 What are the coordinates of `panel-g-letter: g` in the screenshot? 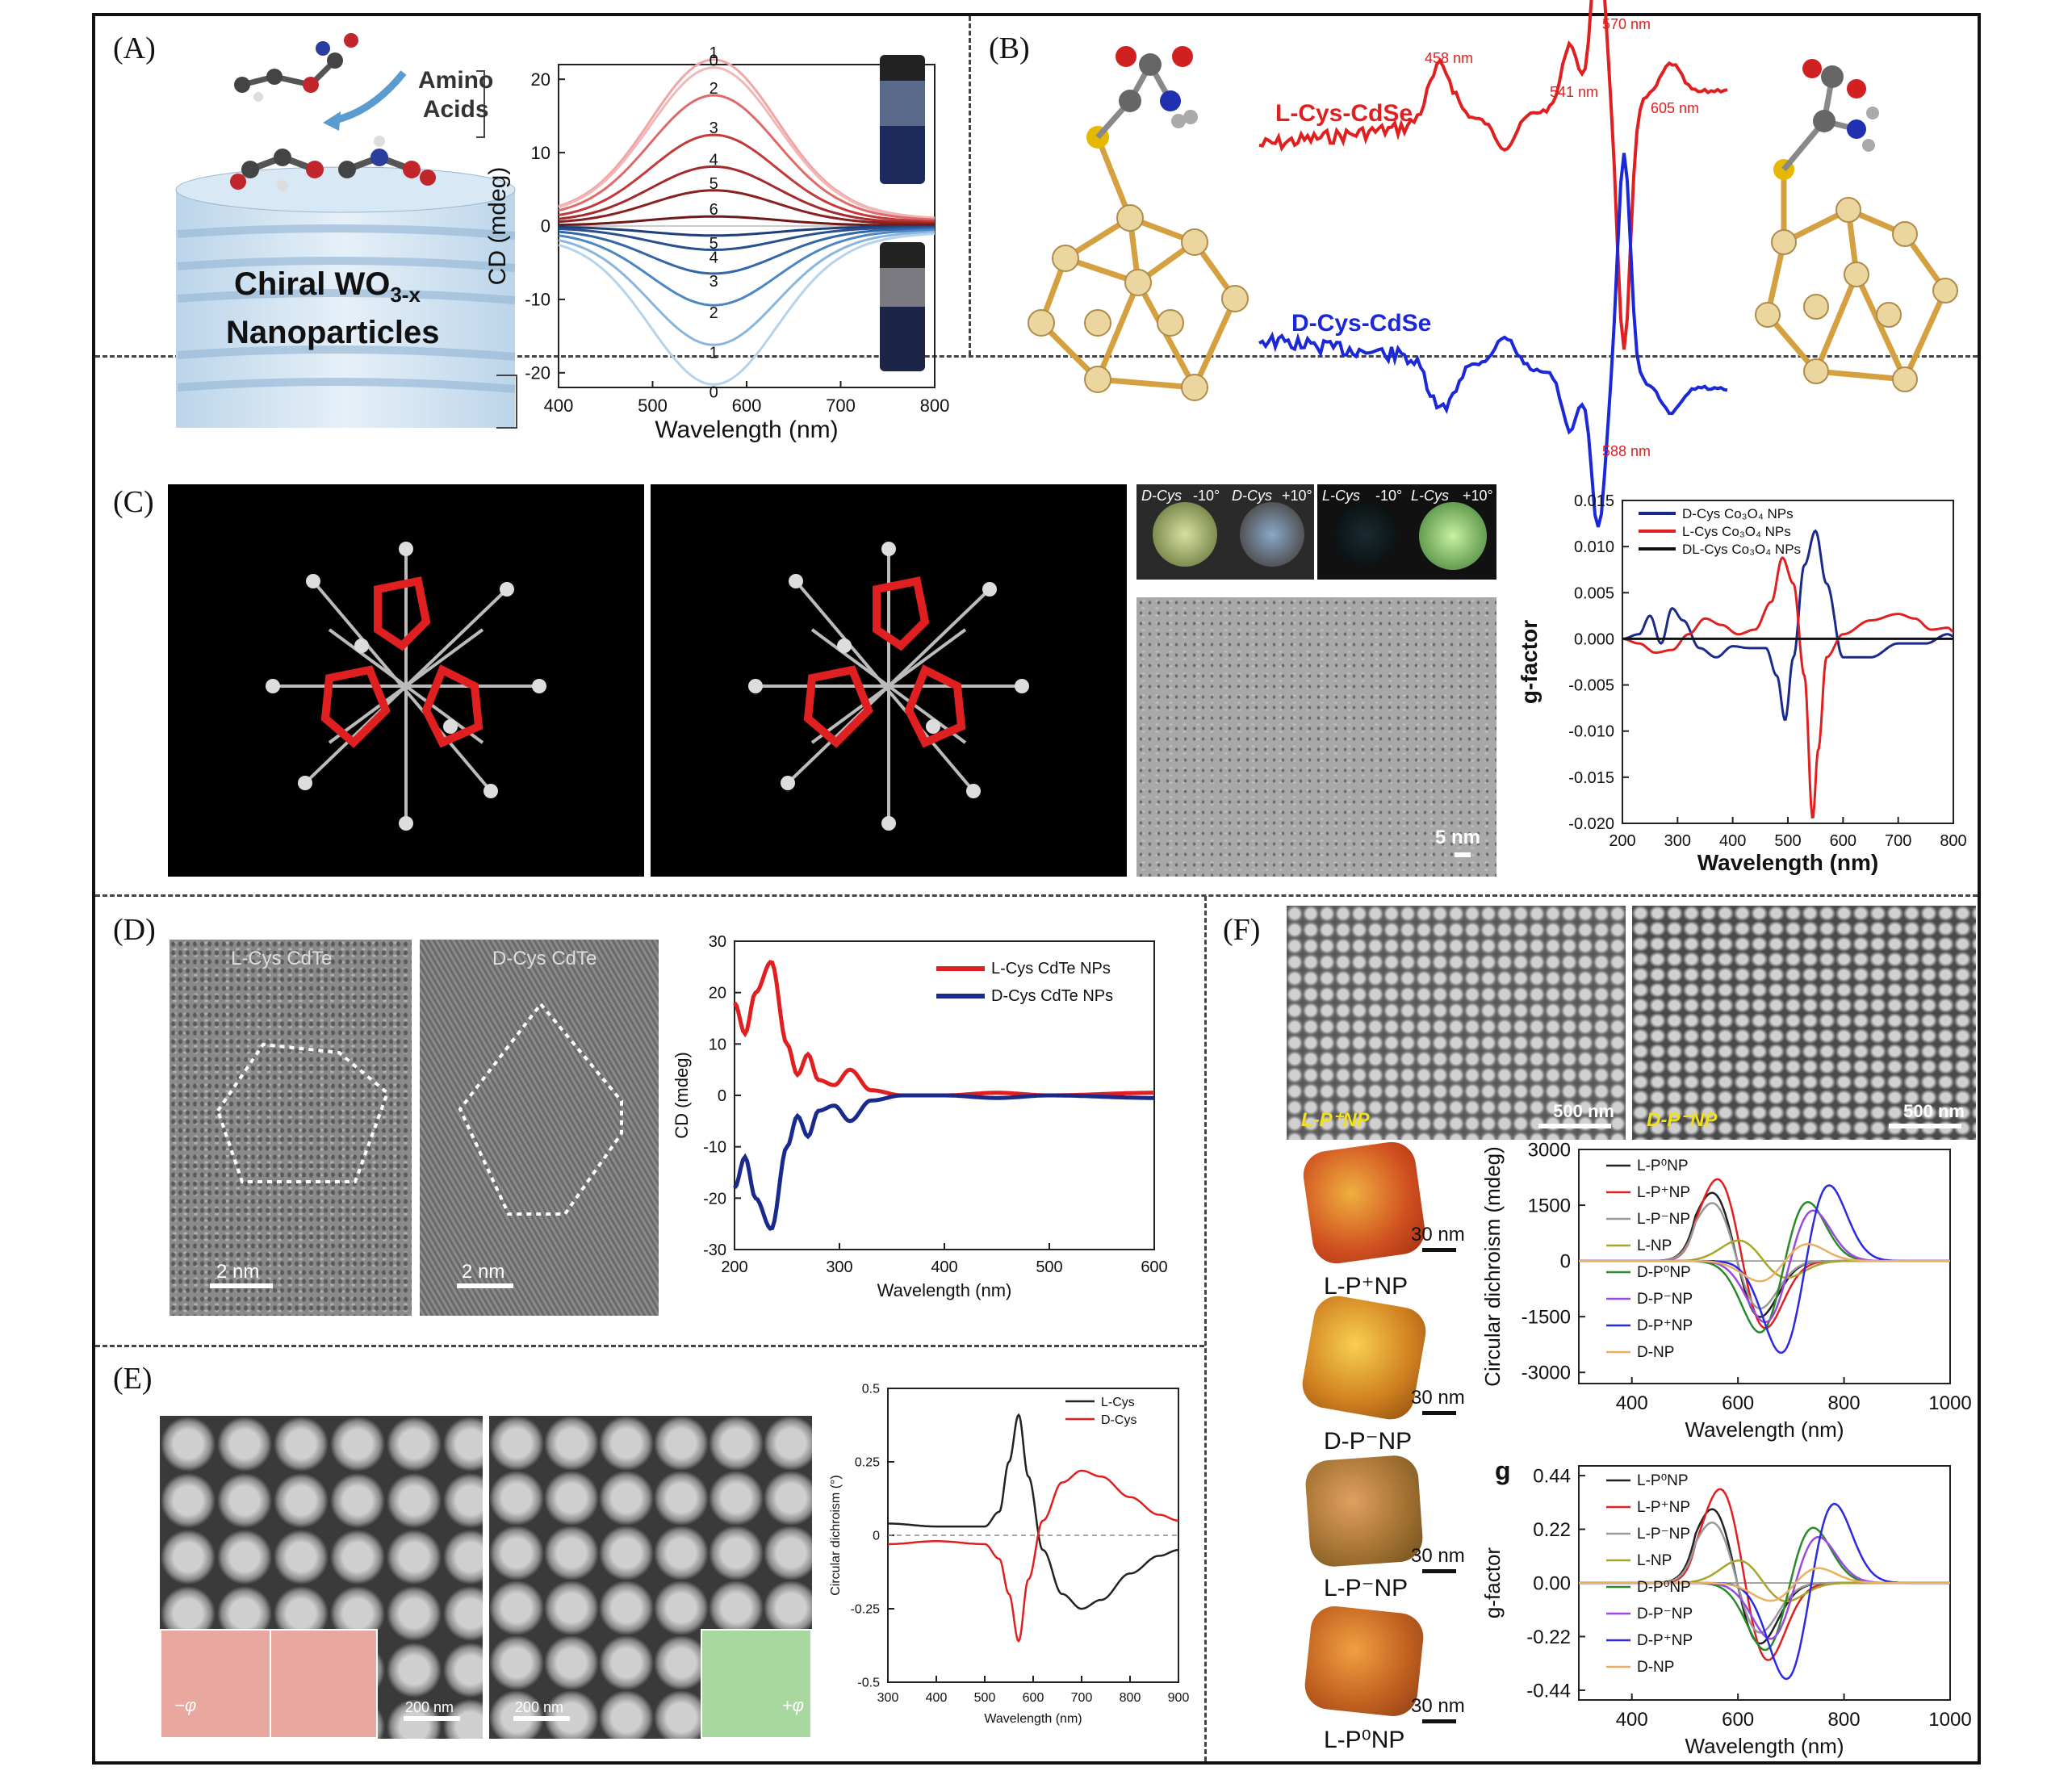 It's located at (1503, 1470).